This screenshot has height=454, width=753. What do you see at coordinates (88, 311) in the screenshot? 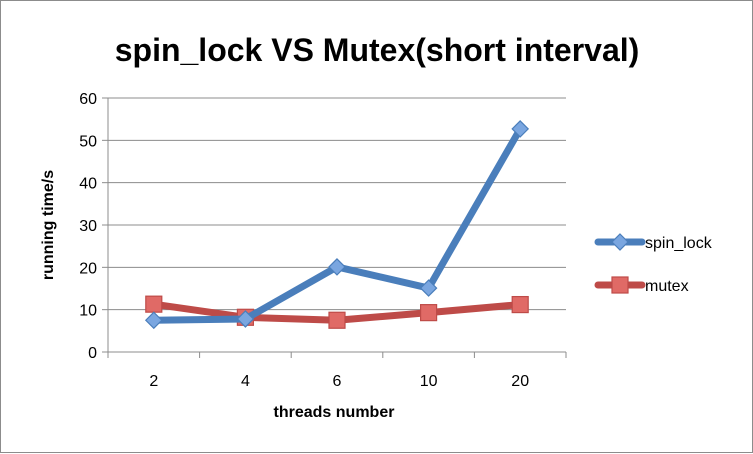
I see `y-tick-label: 10` at bounding box center [88, 311].